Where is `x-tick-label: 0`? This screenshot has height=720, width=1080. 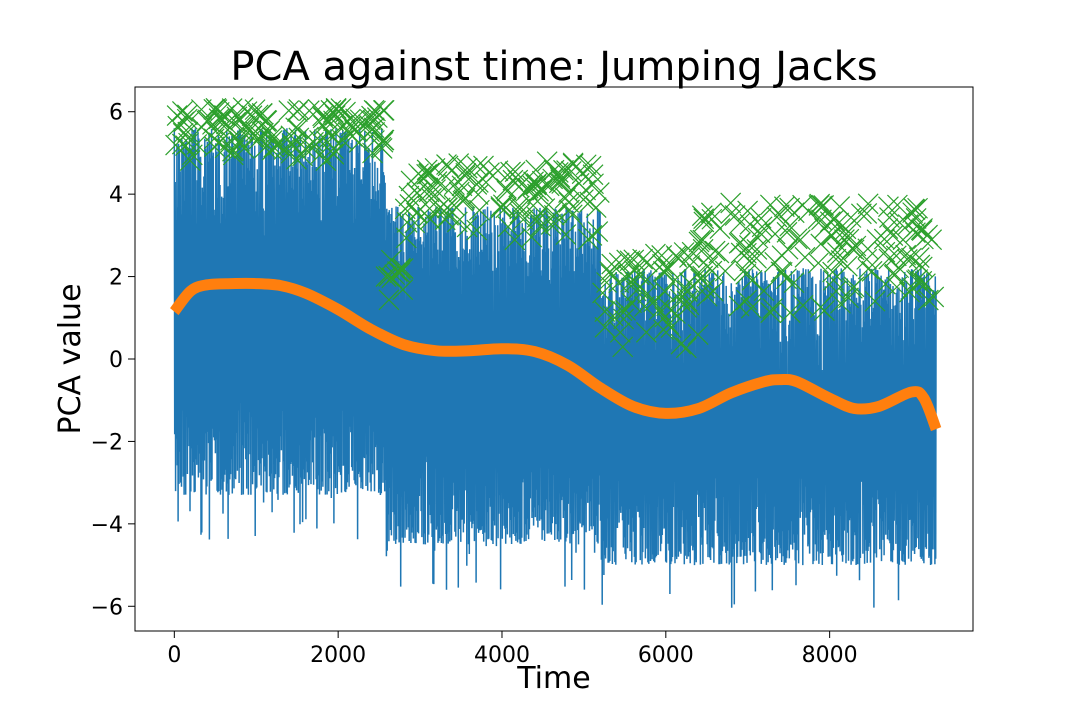 x-tick-label: 0 is located at coordinates (174, 655).